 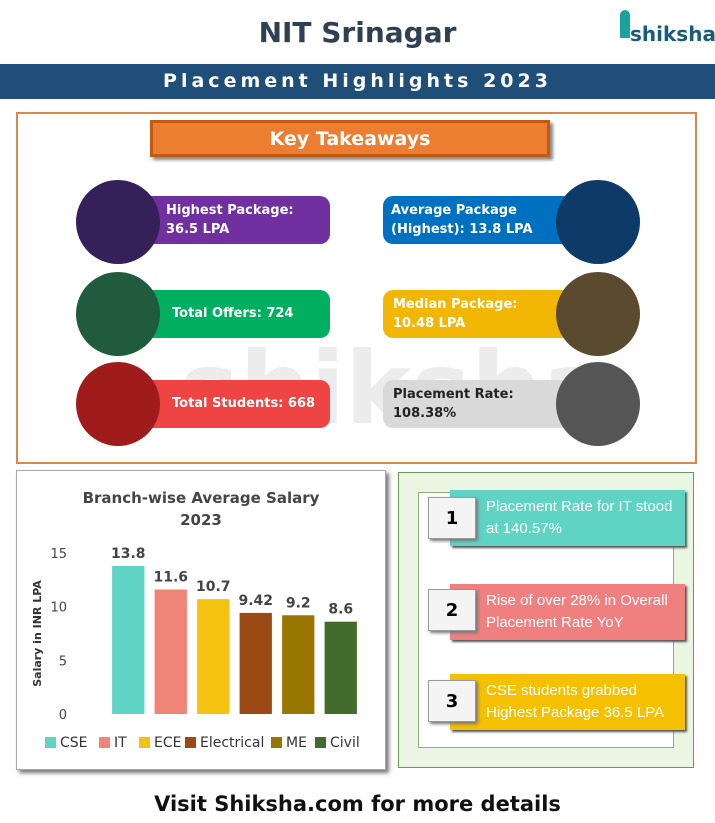 What do you see at coordinates (235, 314) in the screenshot?
I see `takeaway: Total Offers: 724` at bounding box center [235, 314].